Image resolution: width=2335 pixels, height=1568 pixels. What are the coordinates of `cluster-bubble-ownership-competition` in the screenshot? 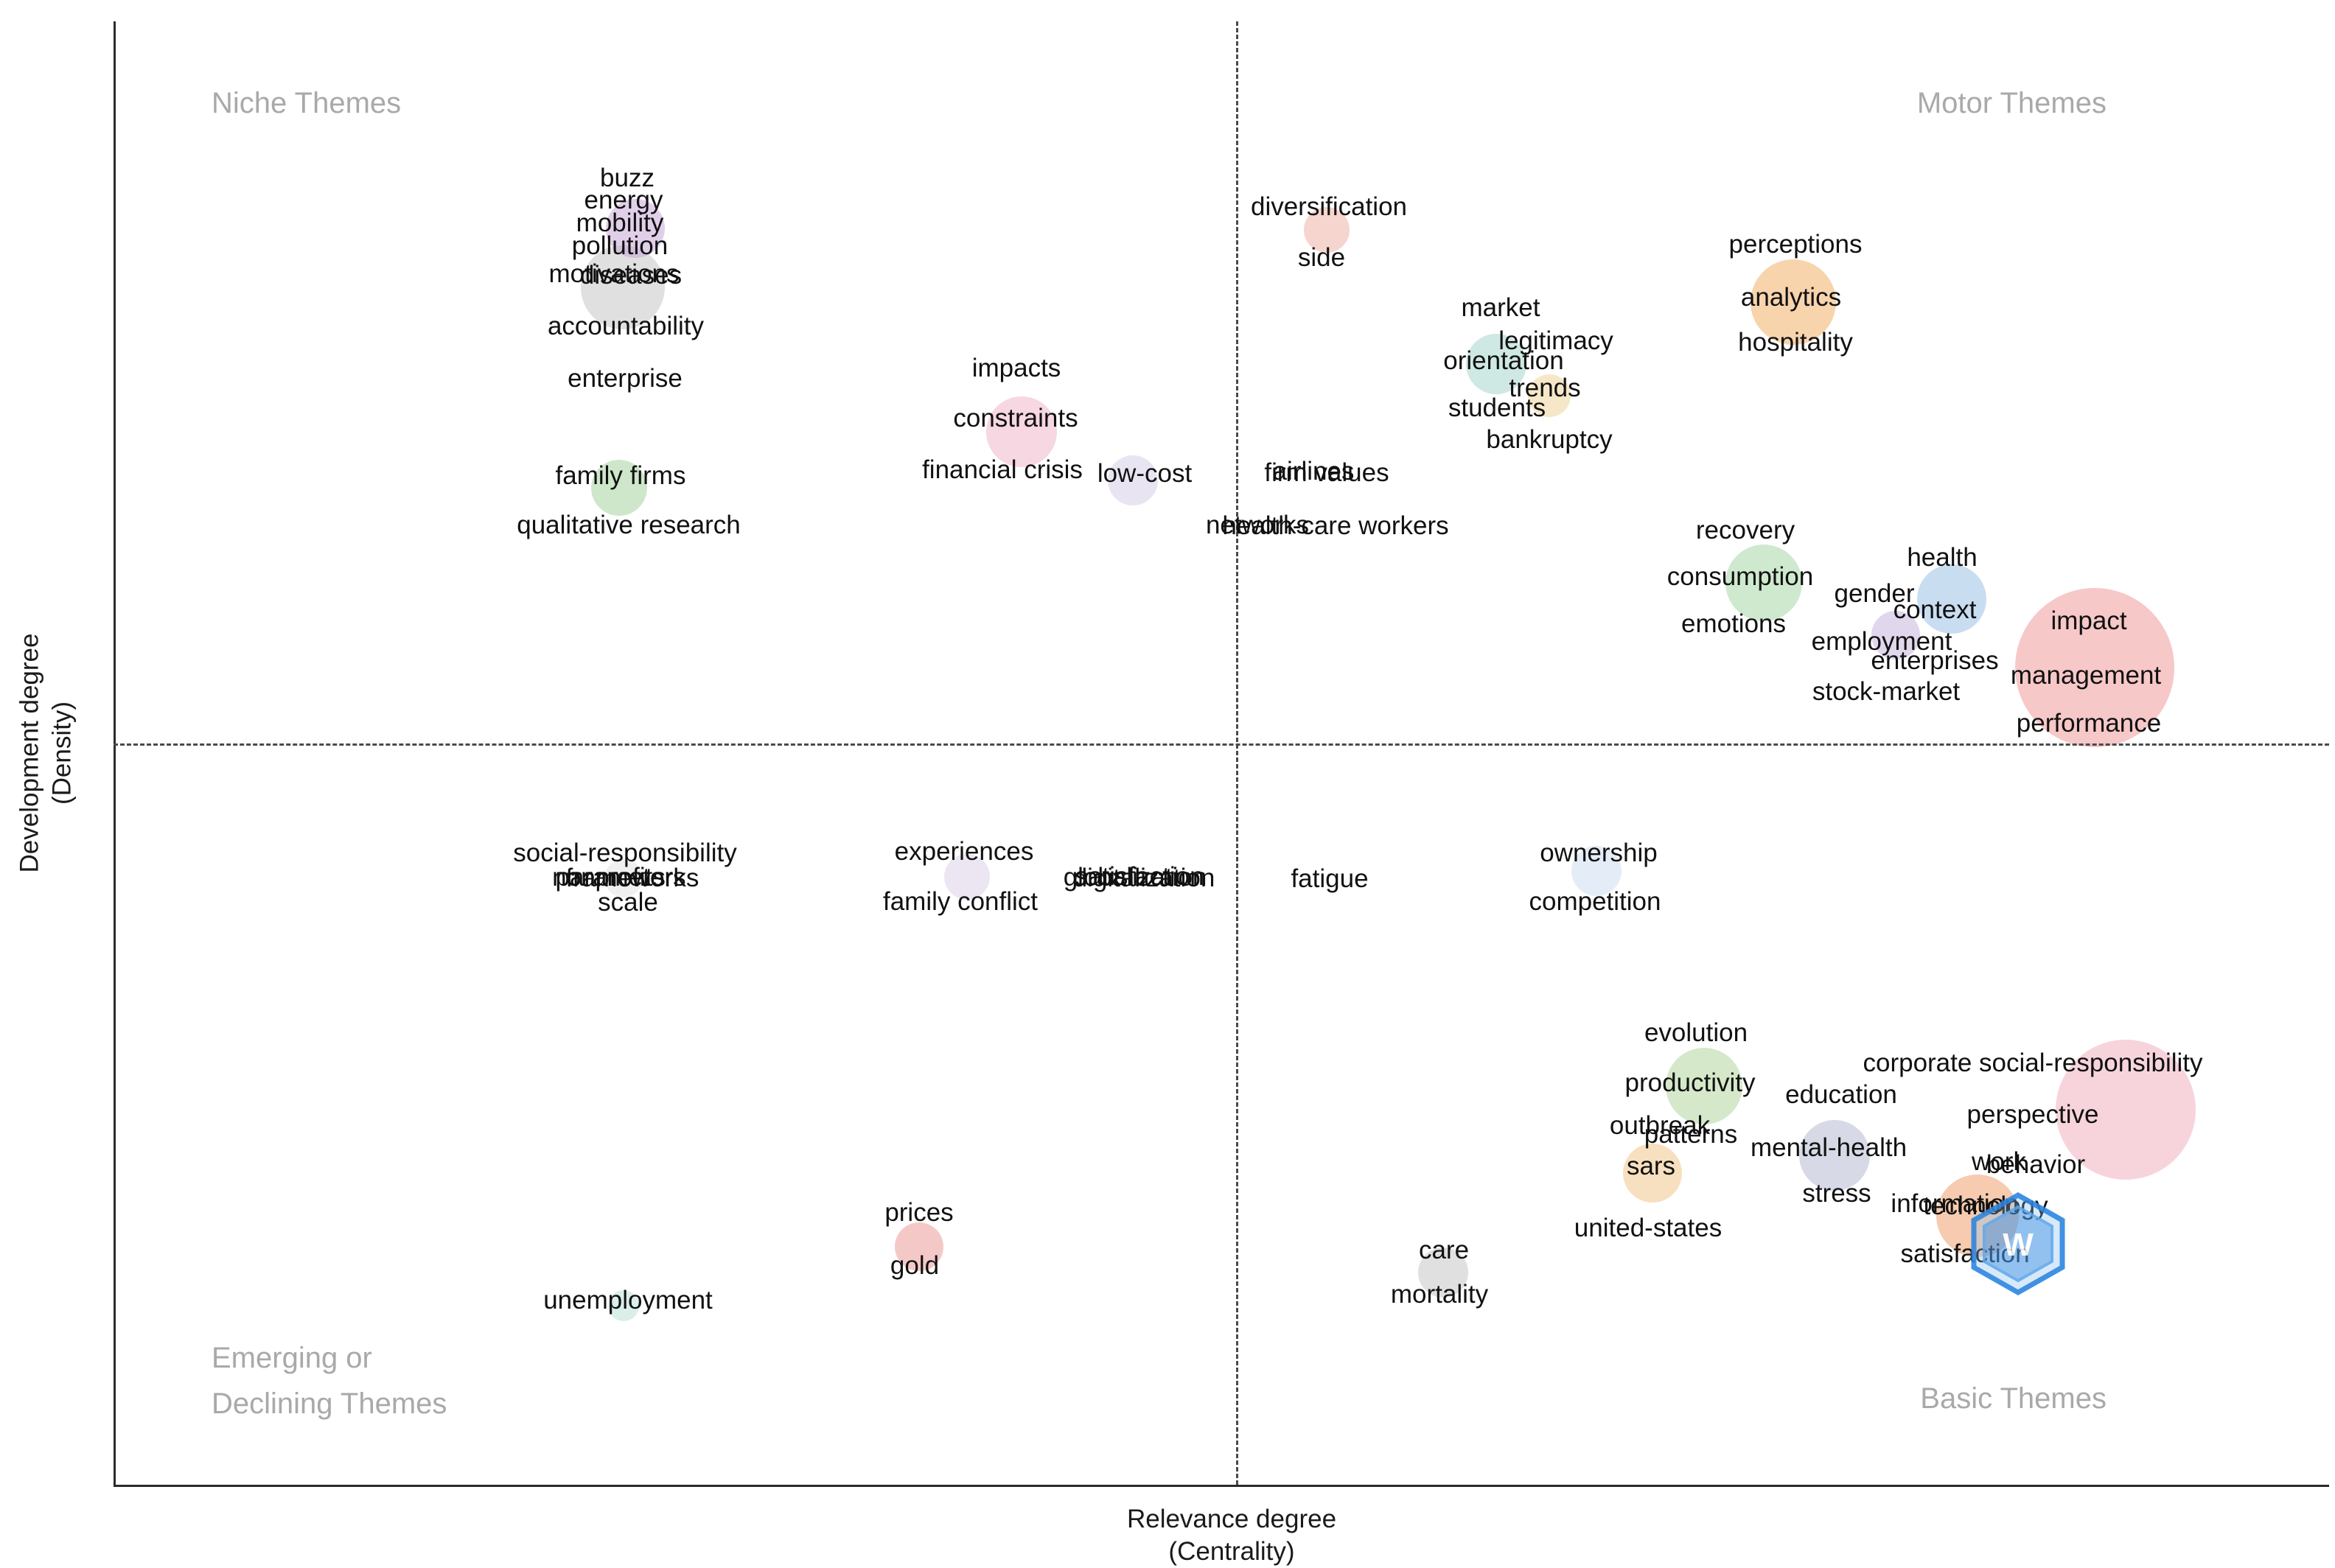 It's located at (1596, 871).